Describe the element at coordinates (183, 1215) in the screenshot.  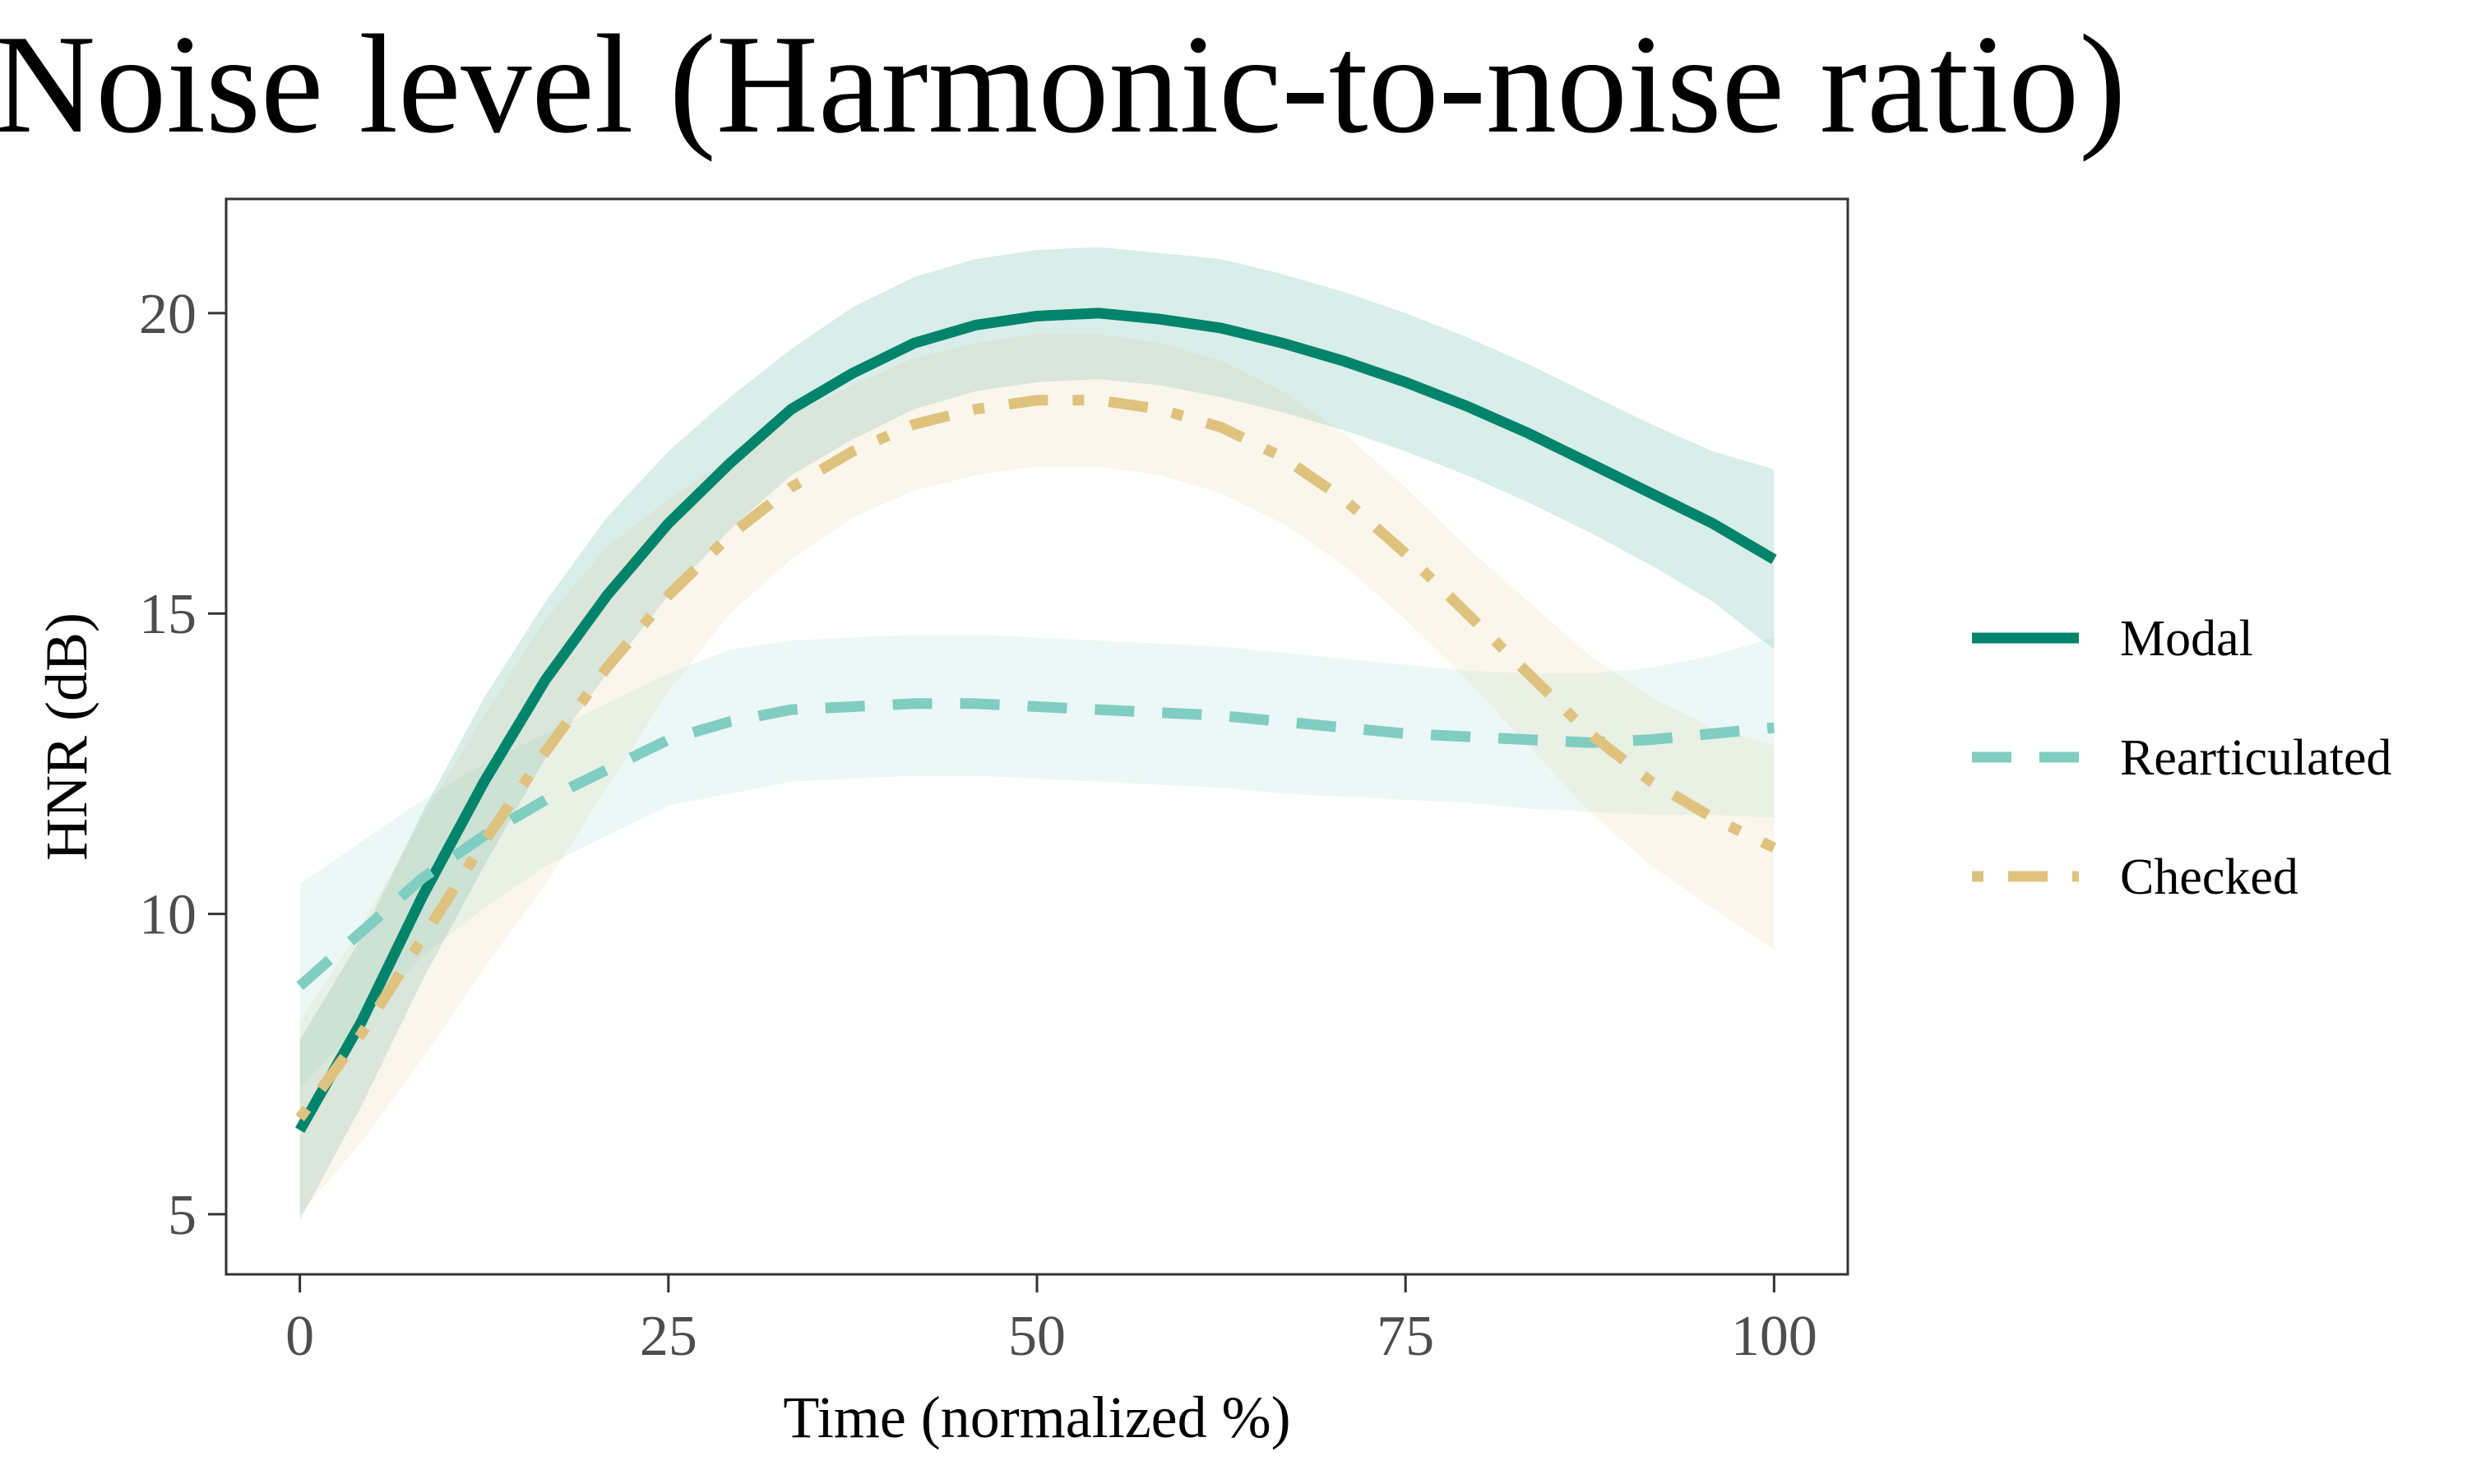
I see `y-tick-label: 5` at that location.